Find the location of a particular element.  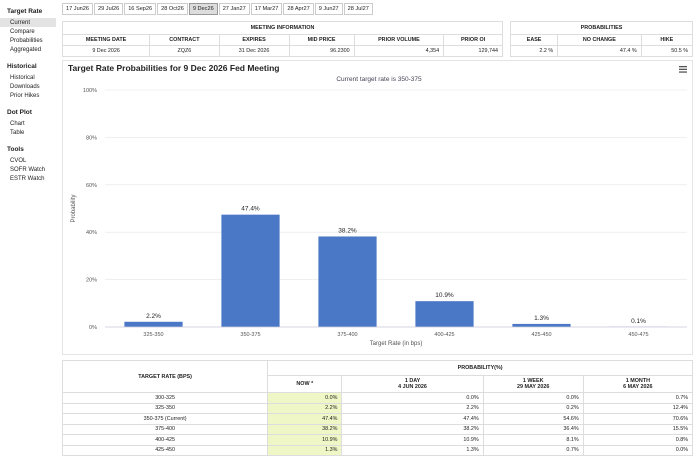

column-header: NO CHANGE is located at coordinates (599, 40).